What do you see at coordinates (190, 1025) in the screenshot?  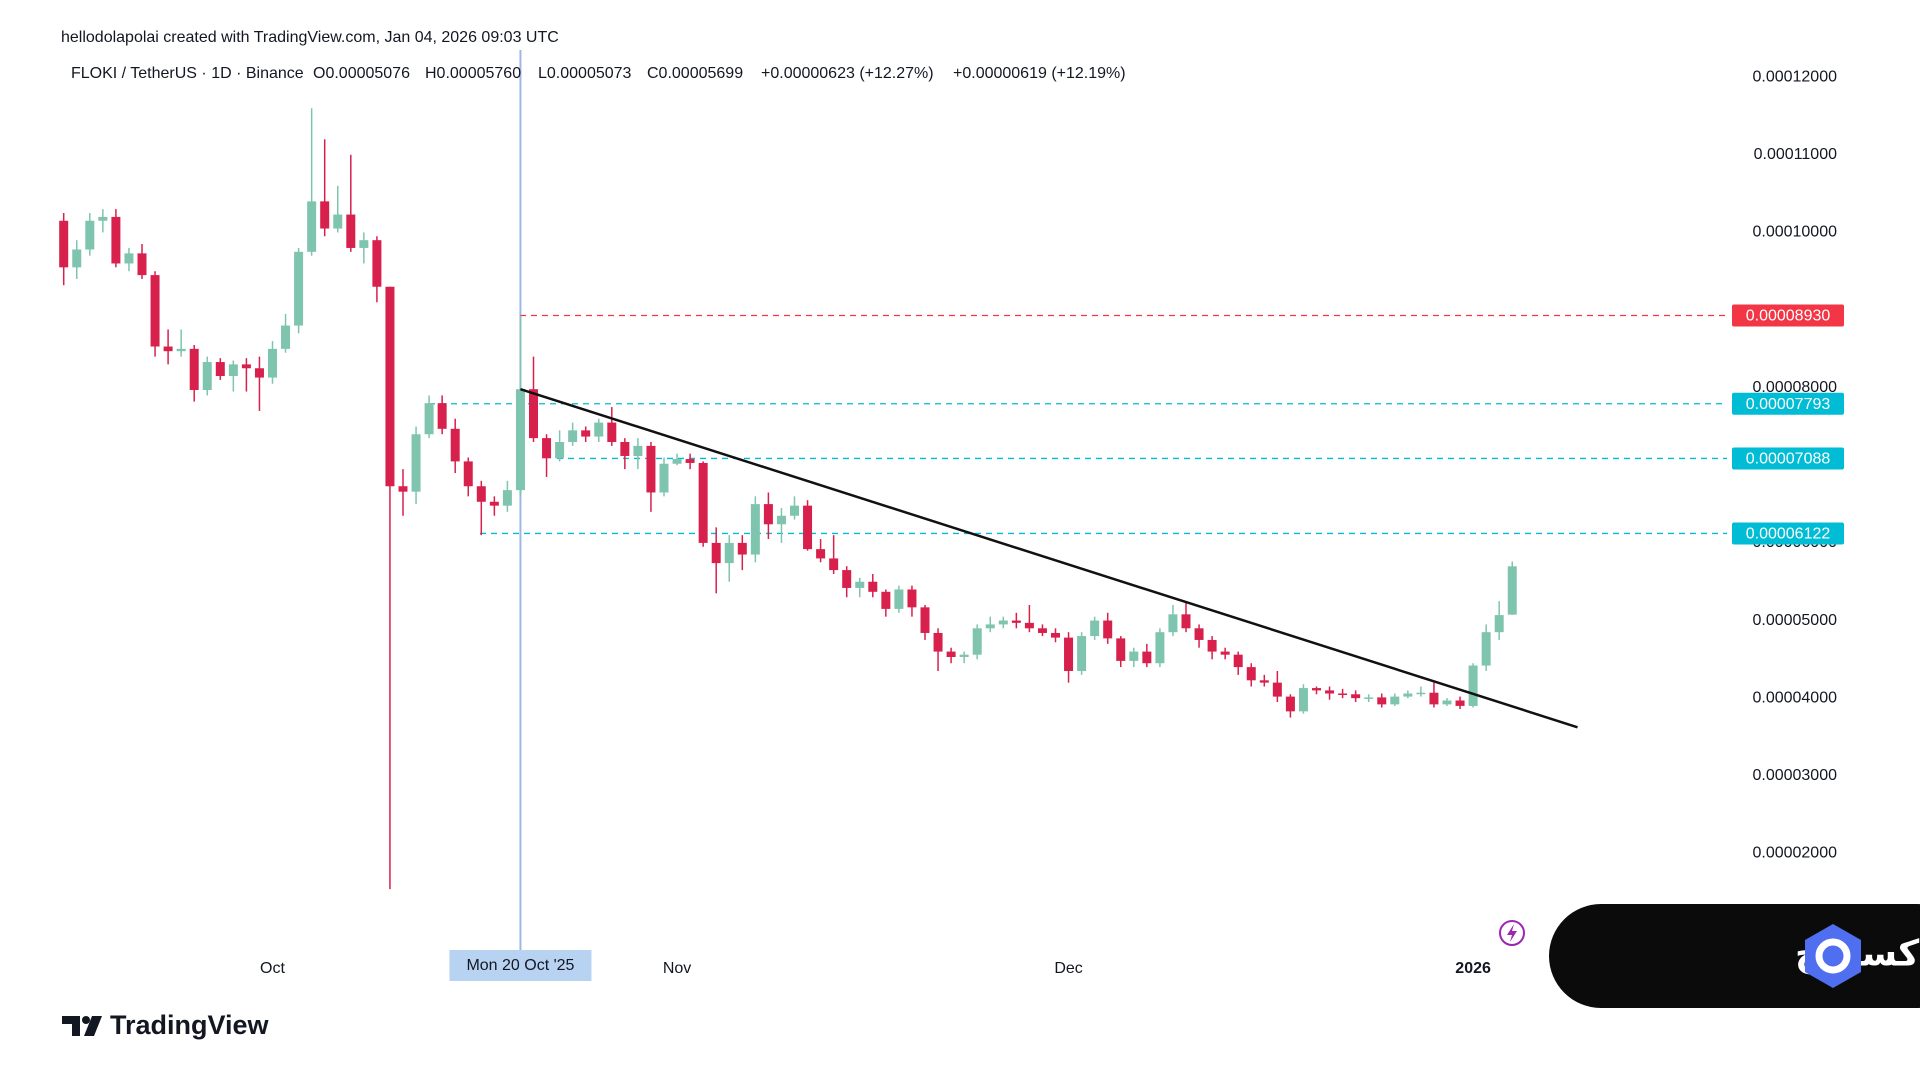 I see `logo-text: TradingView` at bounding box center [190, 1025].